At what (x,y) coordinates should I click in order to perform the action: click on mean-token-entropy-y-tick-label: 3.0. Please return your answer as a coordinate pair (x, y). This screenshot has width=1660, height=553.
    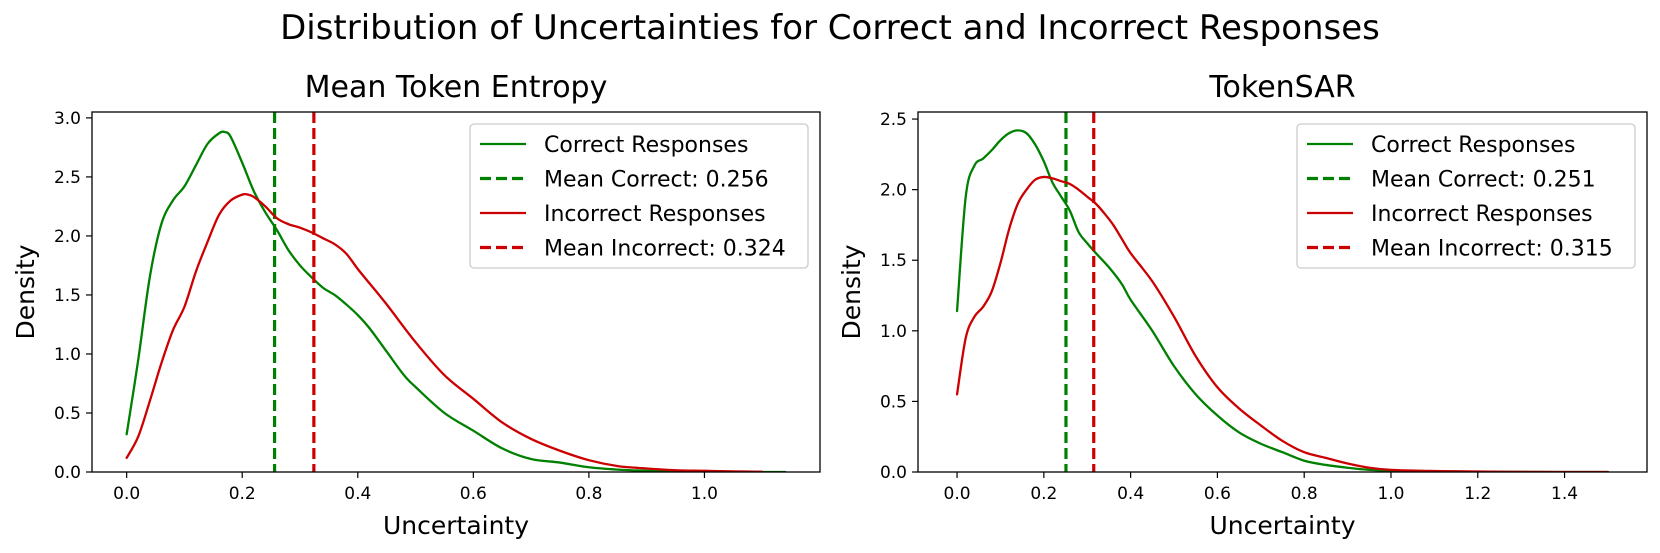
    Looking at the image, I should click on (67, 119).